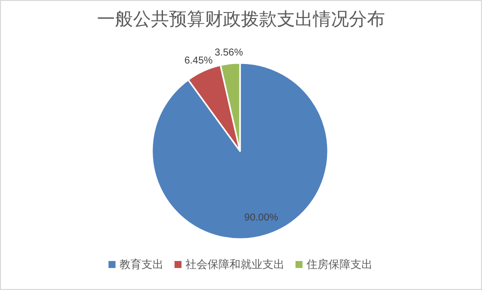  Describe the element at coordinates (142, 264) in the screenshot. I see `legend-label: 教育支出` at that location.